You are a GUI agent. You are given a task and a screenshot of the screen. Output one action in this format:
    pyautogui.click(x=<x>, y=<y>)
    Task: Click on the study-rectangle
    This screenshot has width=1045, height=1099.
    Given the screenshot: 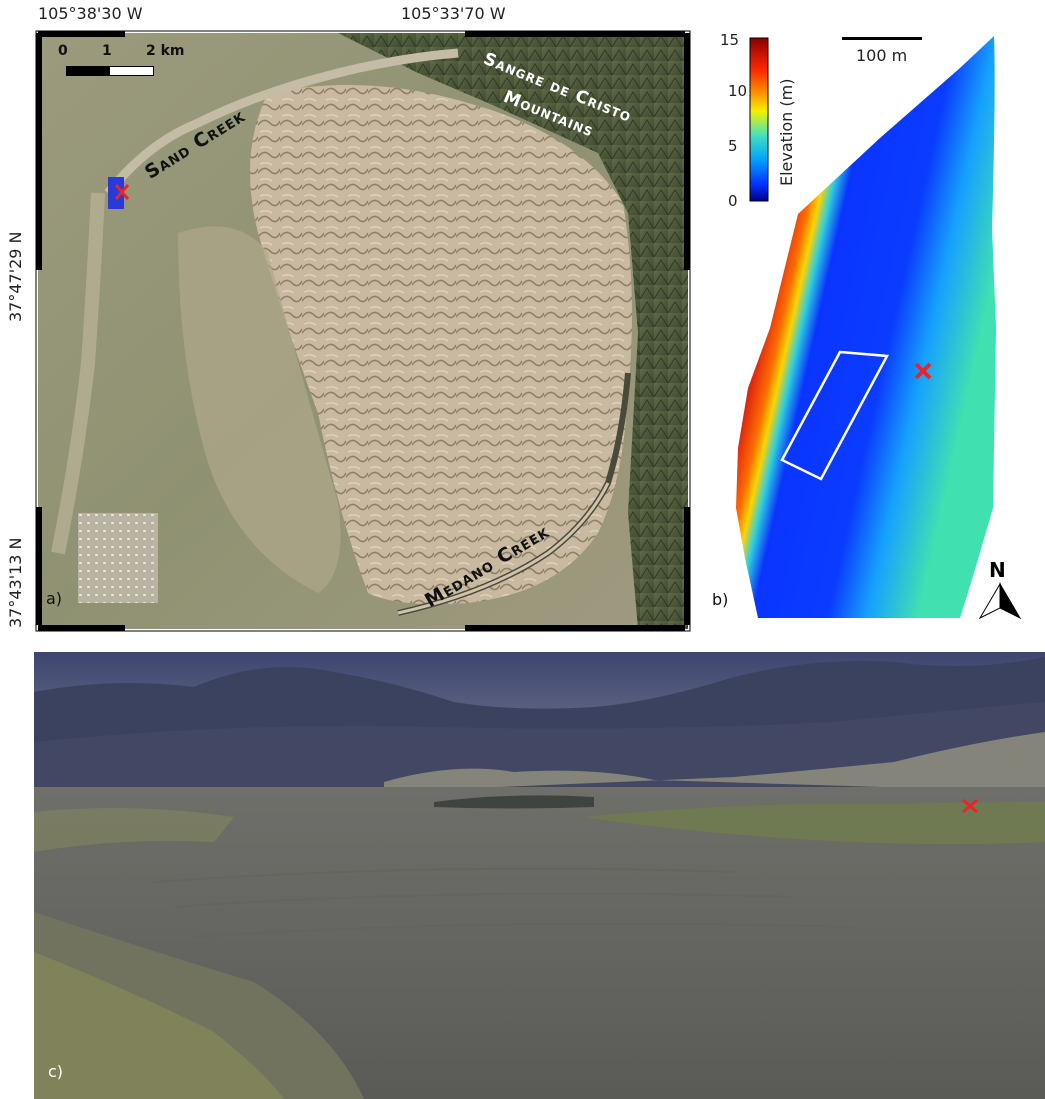 What is the action you would take?
    pyautogui.click(x=835, y=415)
    